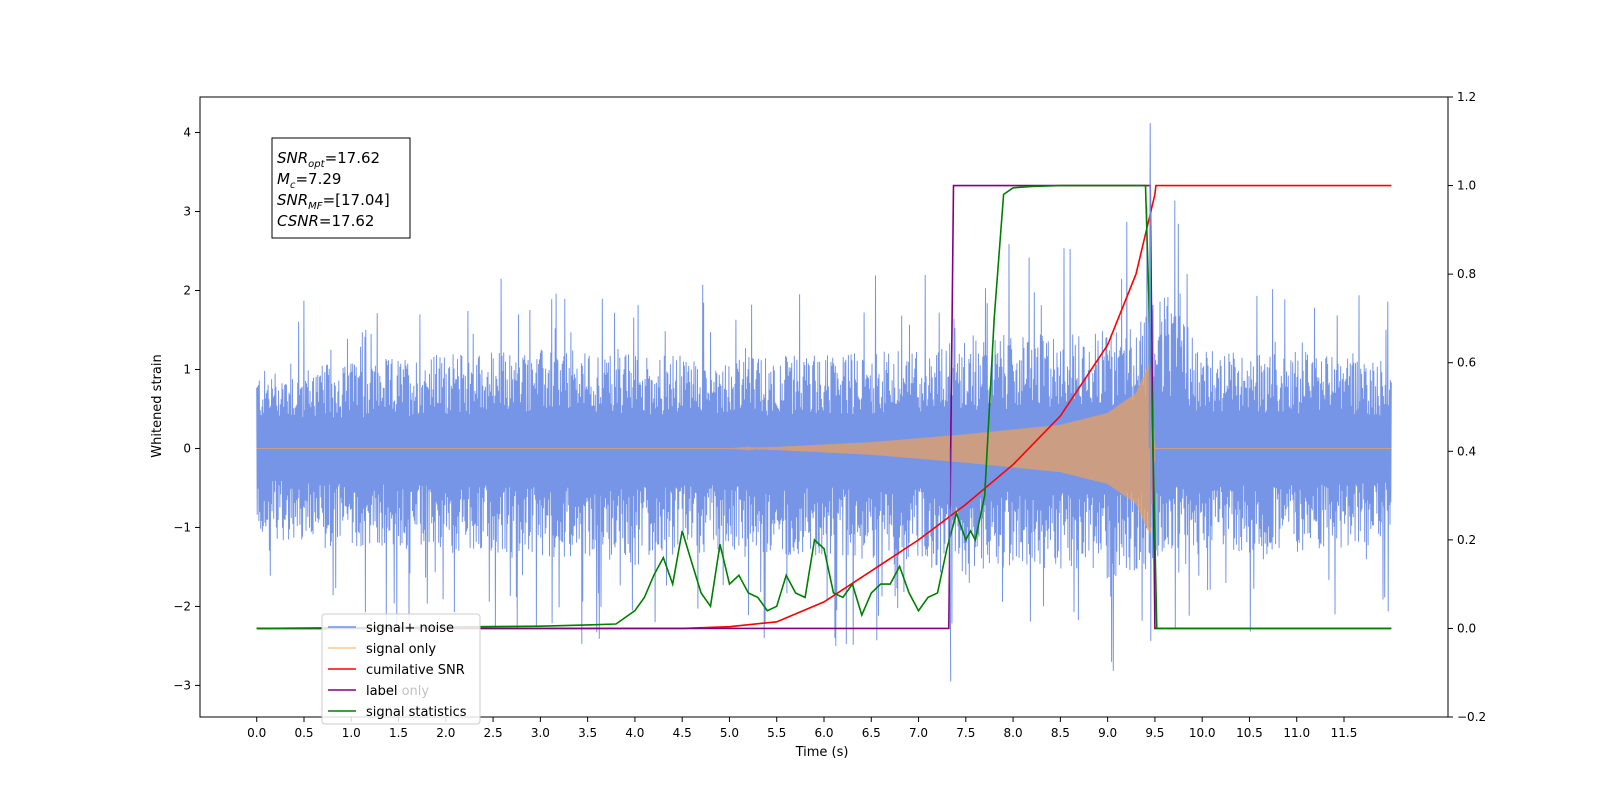 This screenshot has width=1600, height=800. What do you see at coordinates (187, 291) in the screenshot?
I see `y-tick-label: 2` at bounding box center [187, 291].